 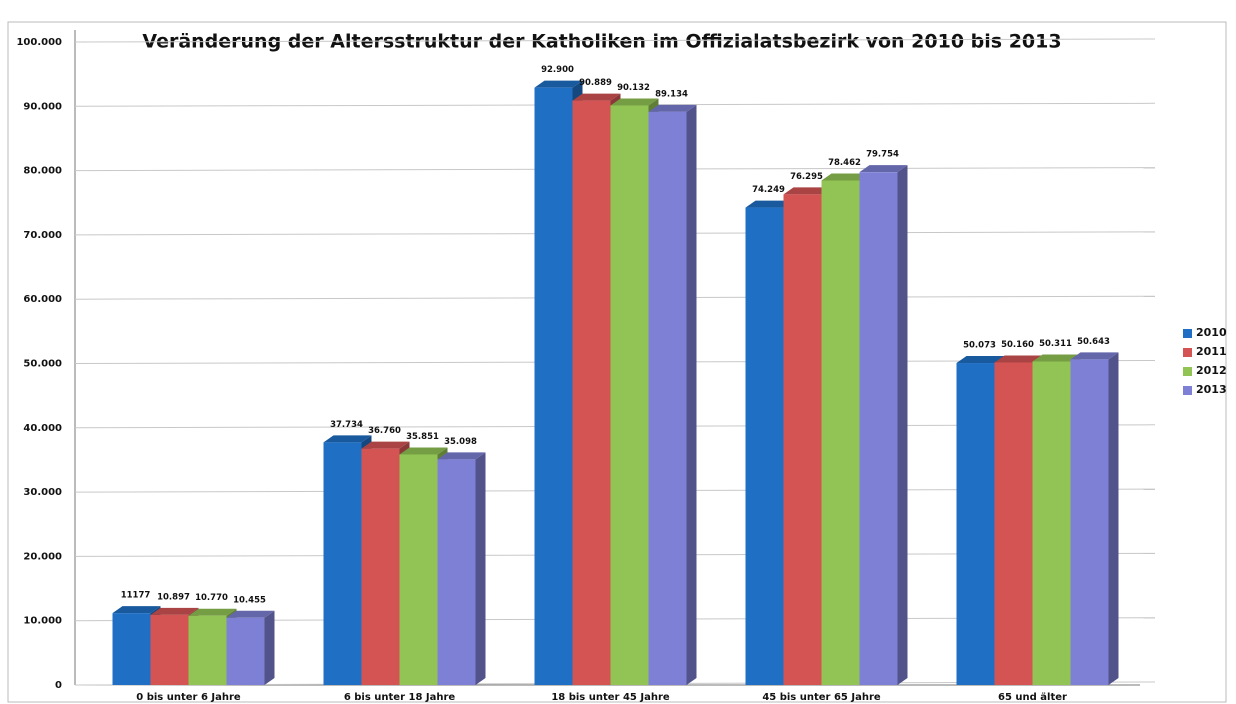 What do you see at coordinates (42, 299) in the screenshot?
I see `y-tick-label: 60.000` at bounding box center [42, 299].